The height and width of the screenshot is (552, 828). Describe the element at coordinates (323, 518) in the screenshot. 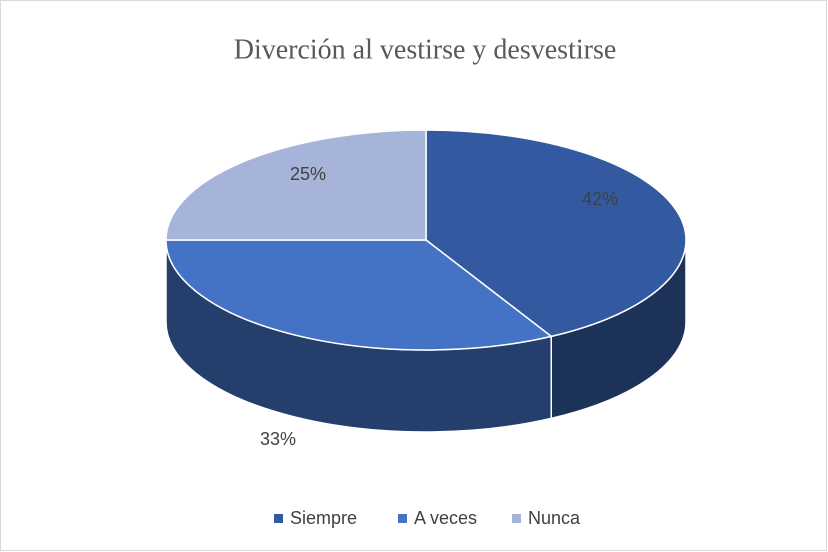

I see `legend-label: Siempre` at that location.